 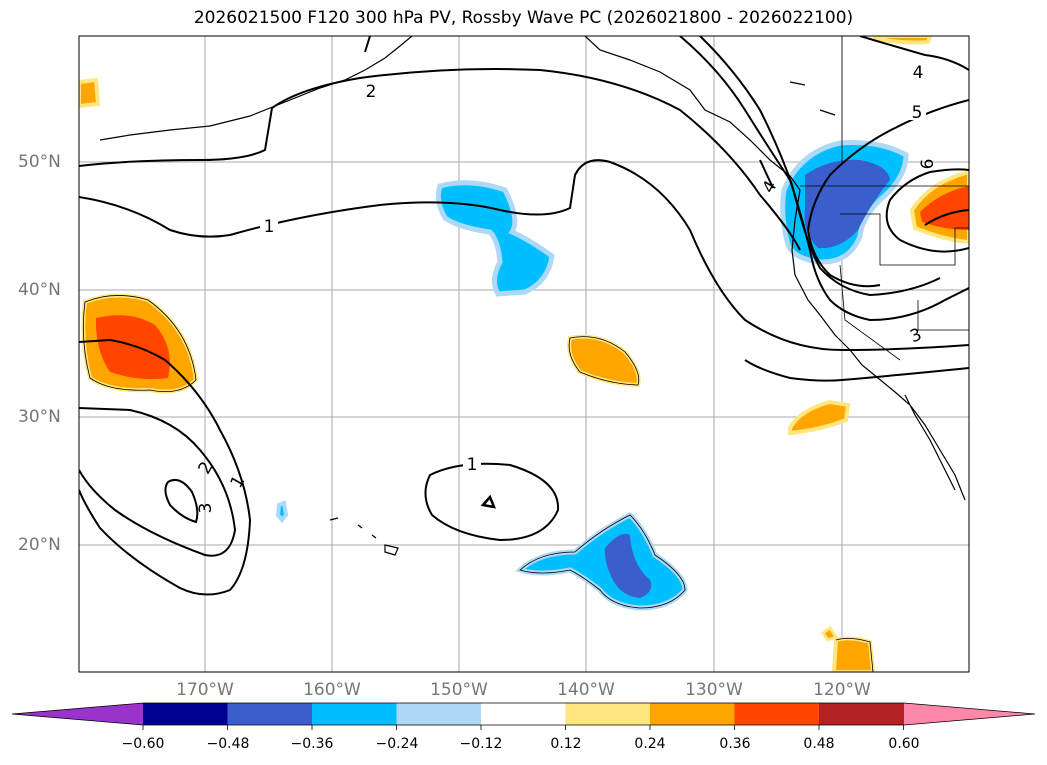 I want to click on colorbar-tick-label: 0.36, so click(x=735, y=744).